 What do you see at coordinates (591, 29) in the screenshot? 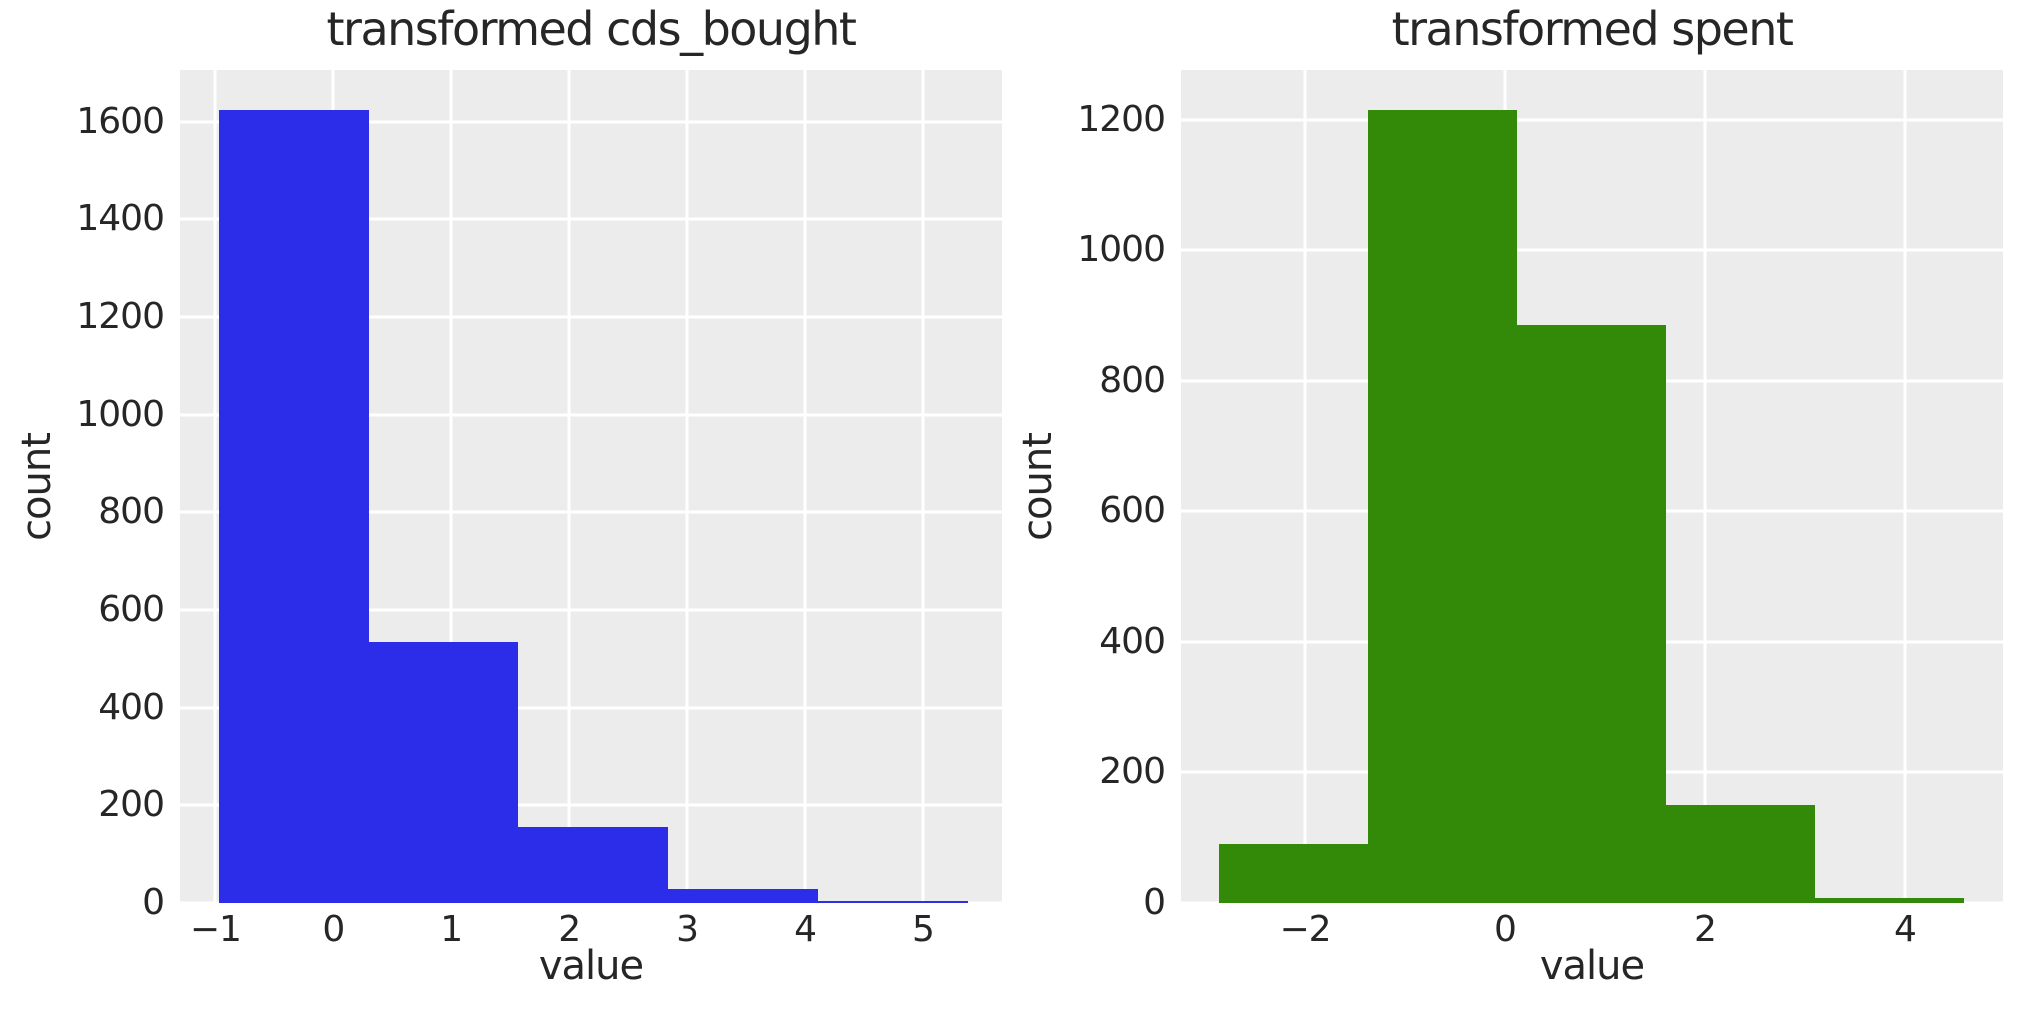
I see `chart-title: transformed cds_bought` at bounding box center [591, 29].